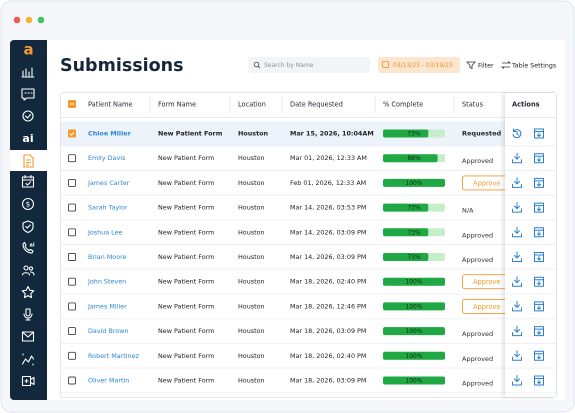 The width and height of the screenshot is (575, 413). I want to click on nav-workflow, so click(28, 359).